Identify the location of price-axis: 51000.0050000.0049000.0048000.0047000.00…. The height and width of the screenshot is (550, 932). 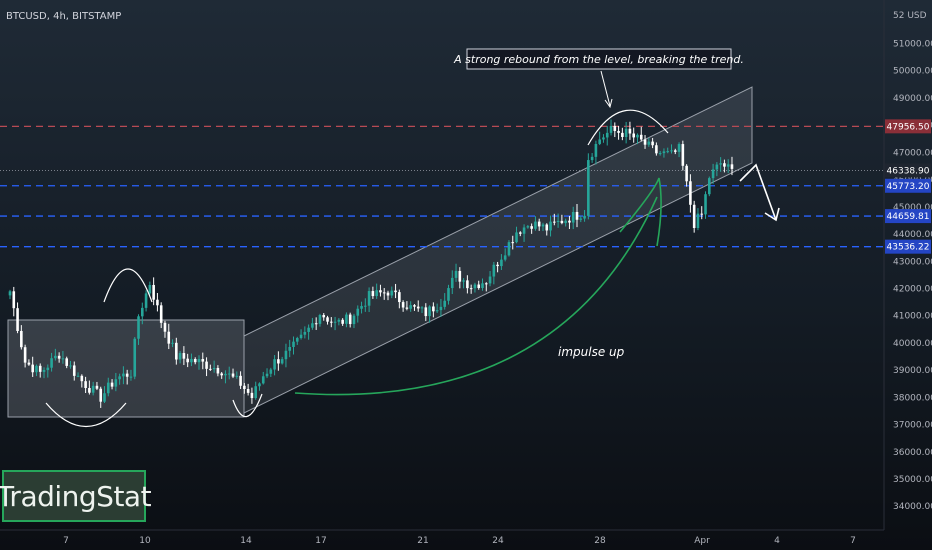
(912, 276).